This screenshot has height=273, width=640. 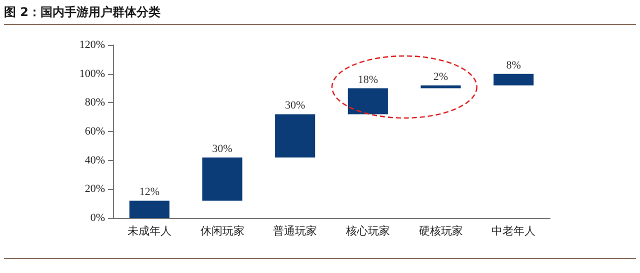 I want to click on y-tick-label: 40%, so click(x=94, y=160).